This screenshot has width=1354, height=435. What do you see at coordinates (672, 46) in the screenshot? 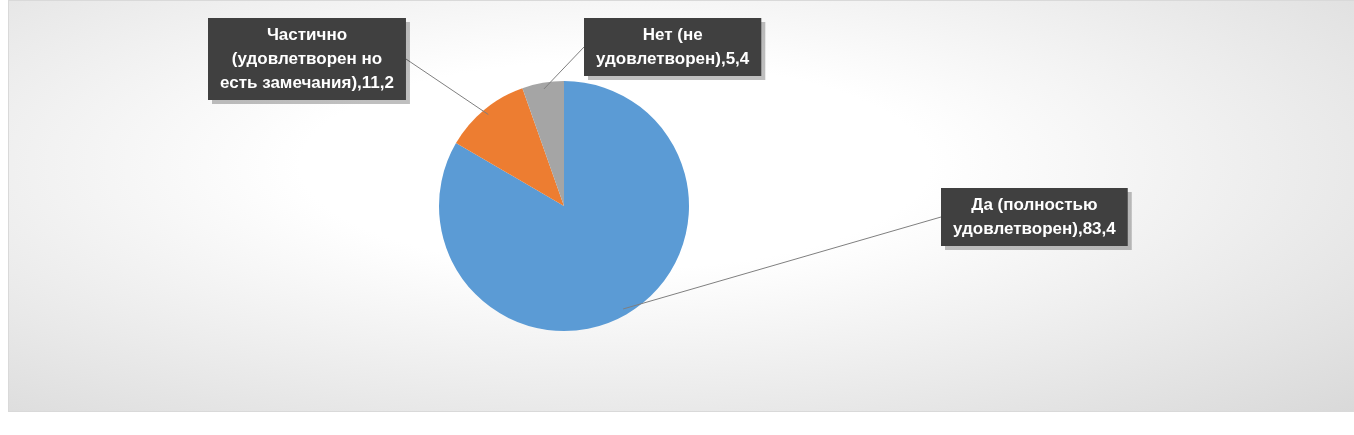
I see `slice-label: Нет (не удовлетворен),5,4` at bounding box center [672, 46].